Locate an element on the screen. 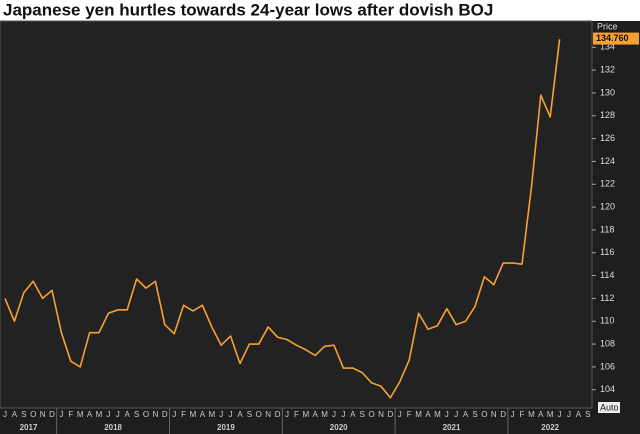 This screenshot has width=640, height=434. y-tick-label: 132 is located at coordinates (607, 69).